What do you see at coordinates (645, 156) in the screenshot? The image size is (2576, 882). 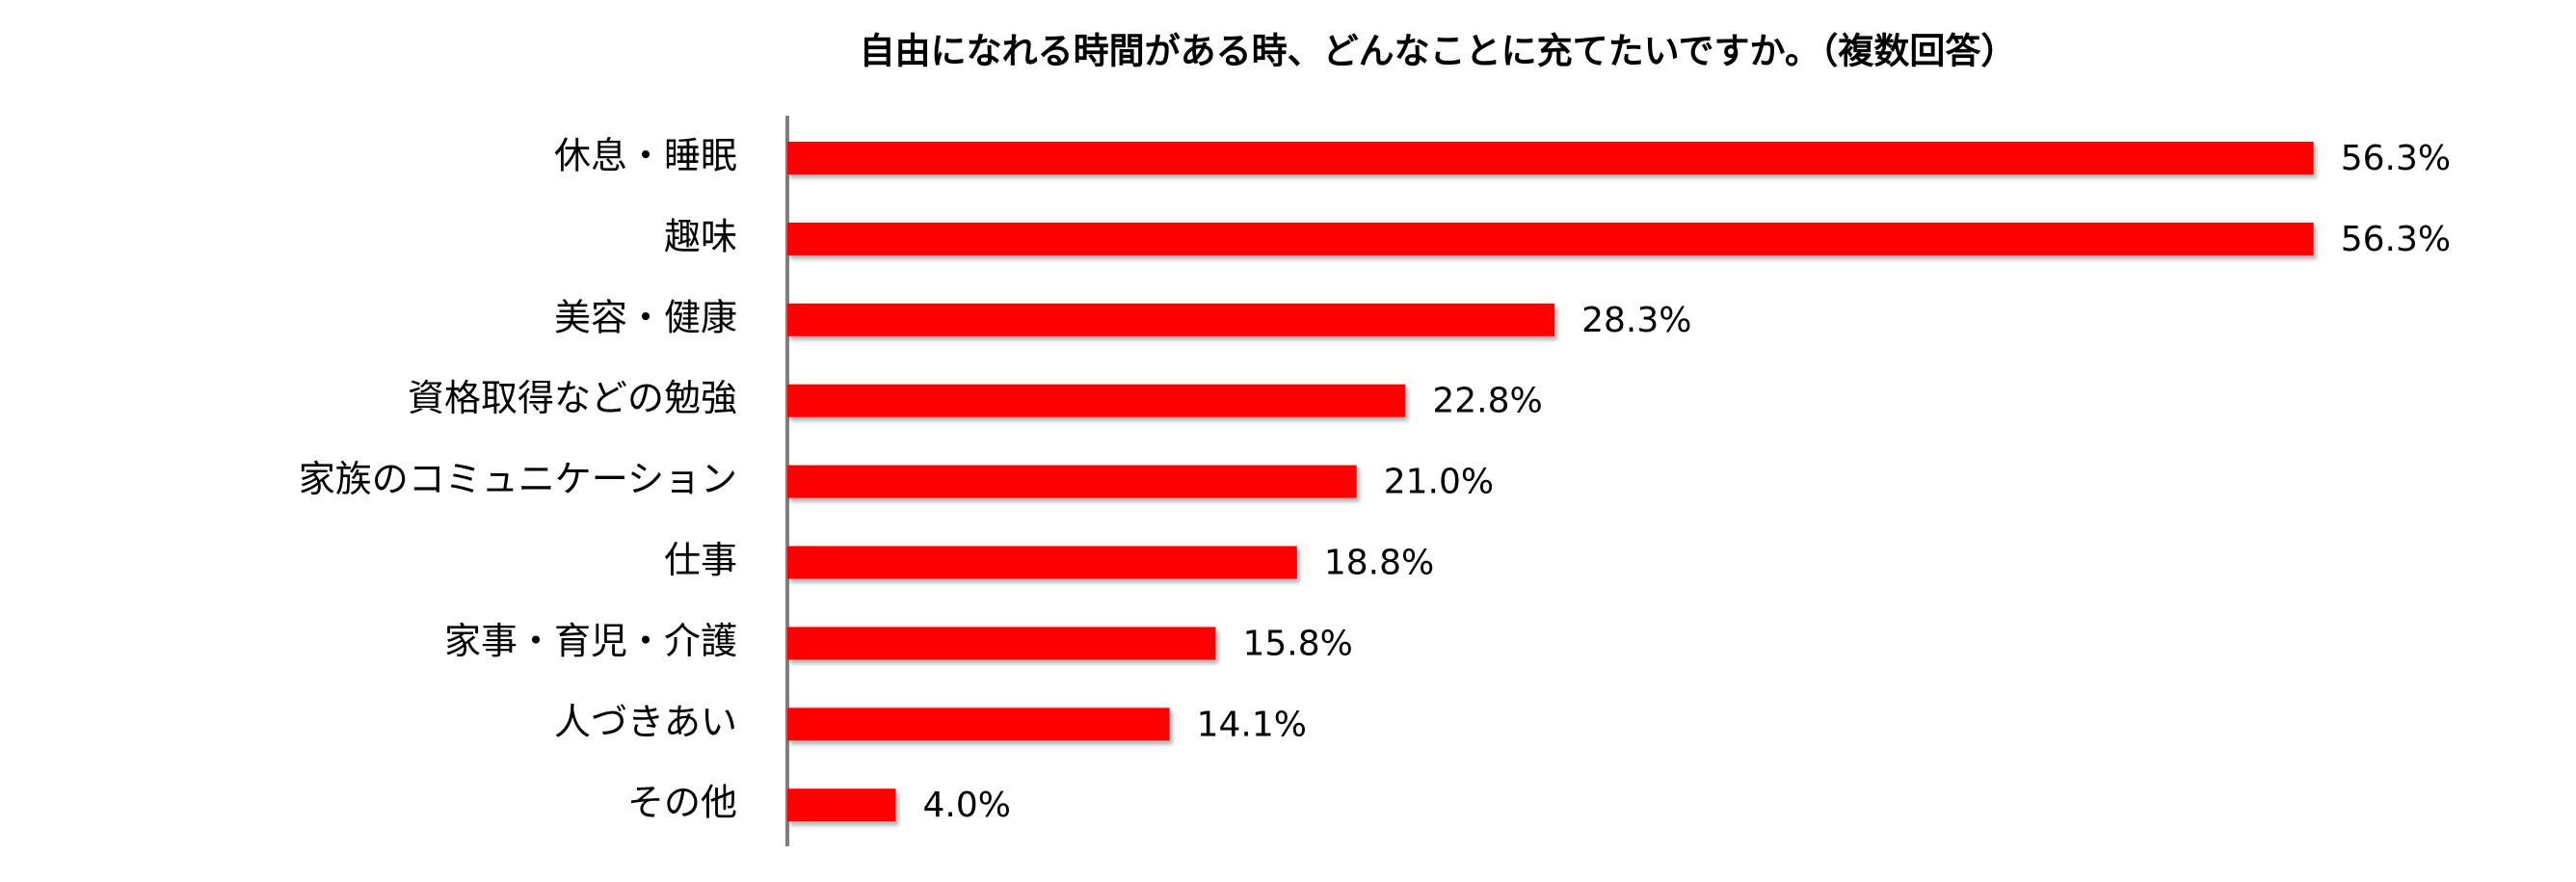 I see `category-label: 休息・睡眠` at bounding box center [645, 156].